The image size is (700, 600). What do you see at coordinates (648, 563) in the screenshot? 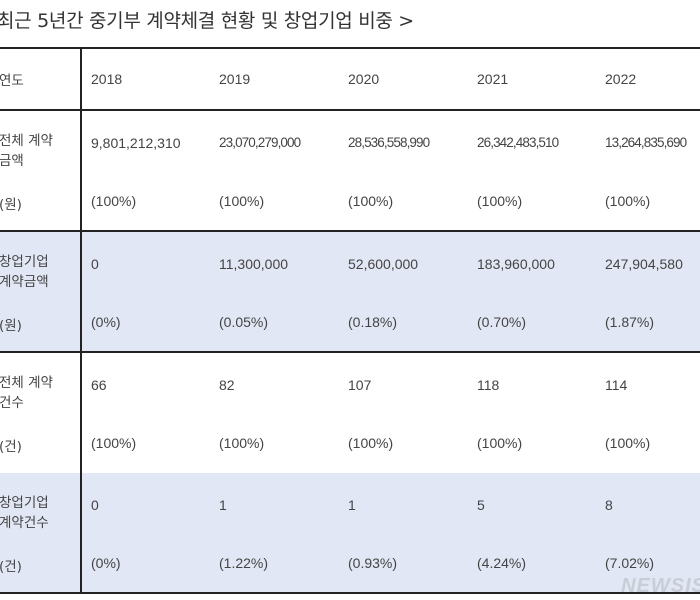
I see `share-cell: (7.02%)` at bounding box center [648, 563].